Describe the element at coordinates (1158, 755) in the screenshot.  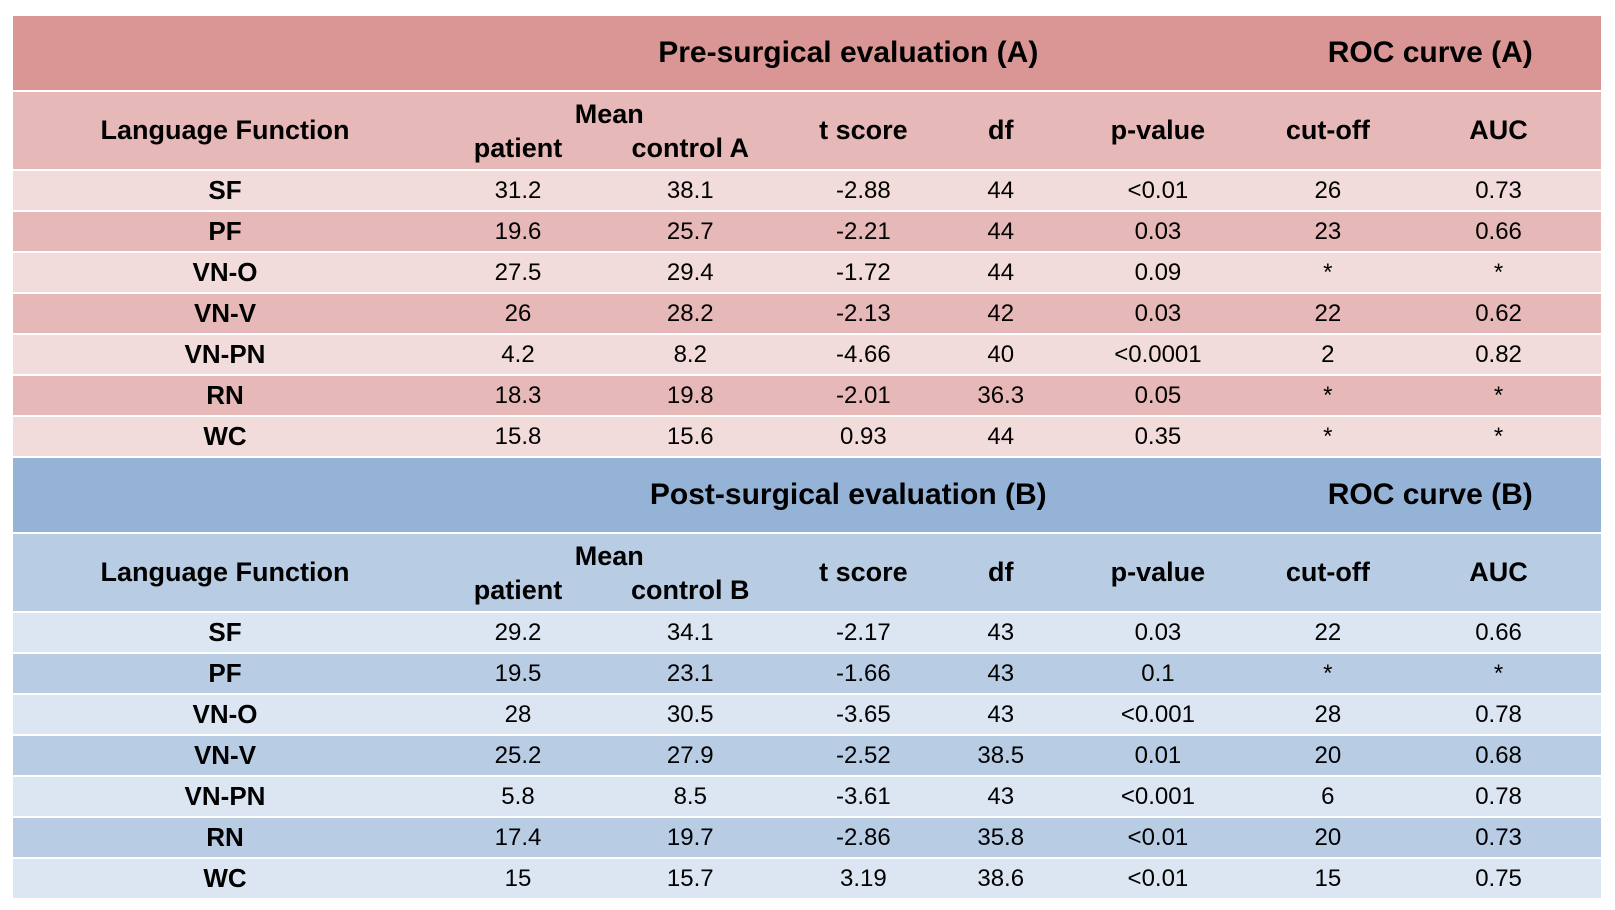
I see `cell-p-value: 0.01` at that location.